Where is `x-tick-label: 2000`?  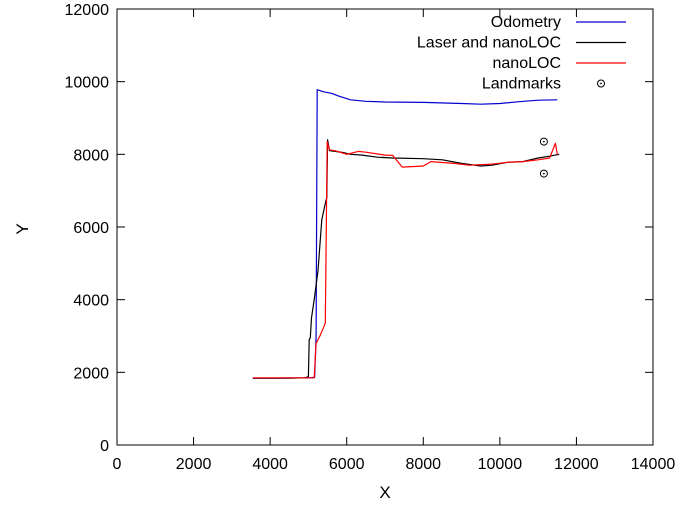
x-tick-label: 2000 is located at coordinates (194, 464).